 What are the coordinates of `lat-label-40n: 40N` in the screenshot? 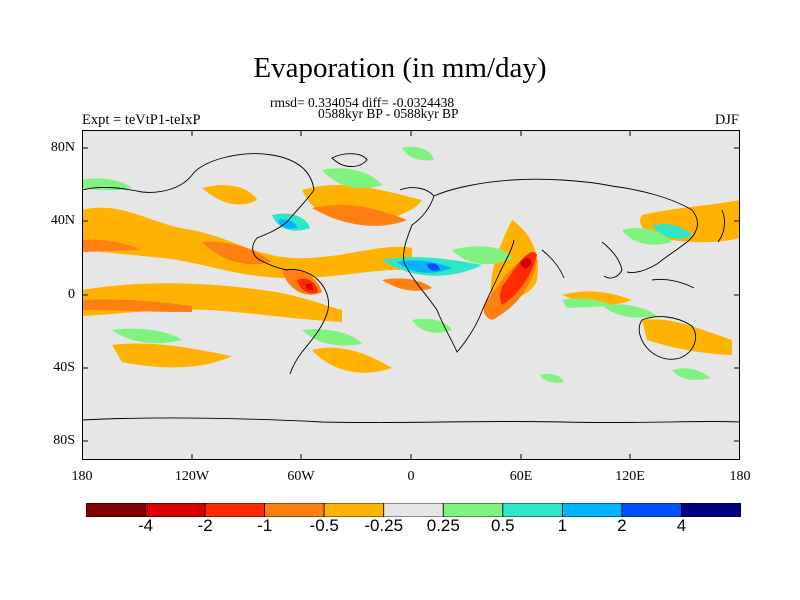 It's located at (62, 220).